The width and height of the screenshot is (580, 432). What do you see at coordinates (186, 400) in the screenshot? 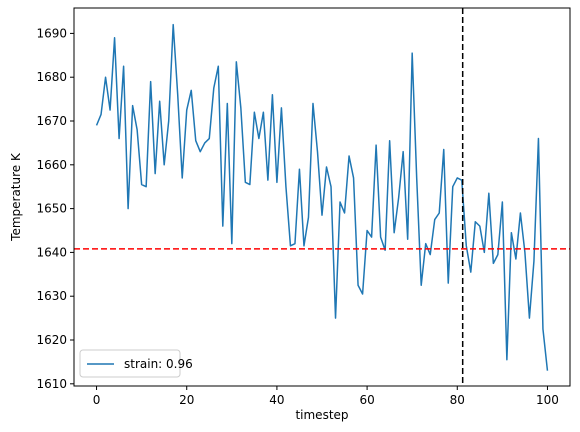
I see `x-tick-label: 20` at bounding box center [186, 400].